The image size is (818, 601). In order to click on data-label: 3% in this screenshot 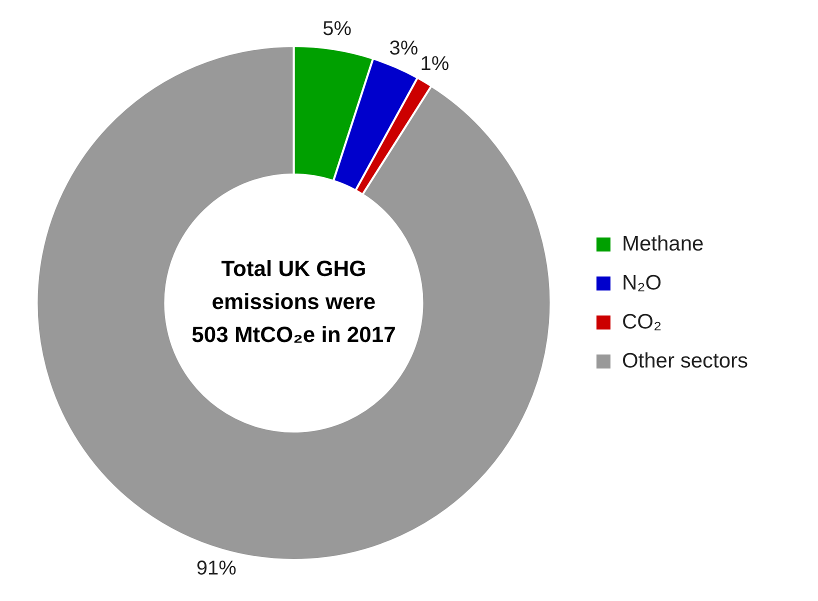, I will do `click(403, 48)`.